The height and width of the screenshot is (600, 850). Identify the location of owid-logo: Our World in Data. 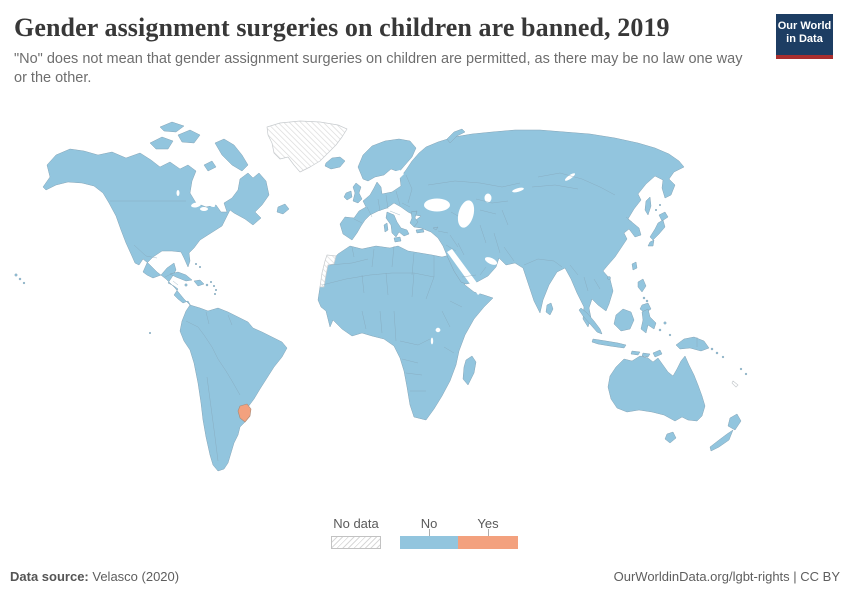
(804, 36).